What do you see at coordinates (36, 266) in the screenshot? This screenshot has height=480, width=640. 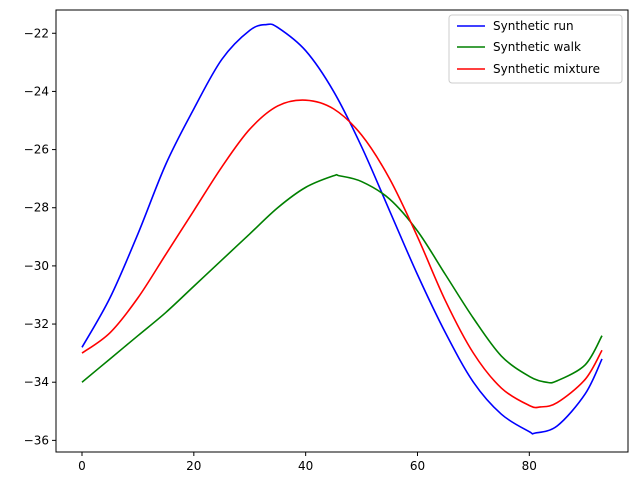 I see `y-tick-label: −30` at bounding box center [36, 266].